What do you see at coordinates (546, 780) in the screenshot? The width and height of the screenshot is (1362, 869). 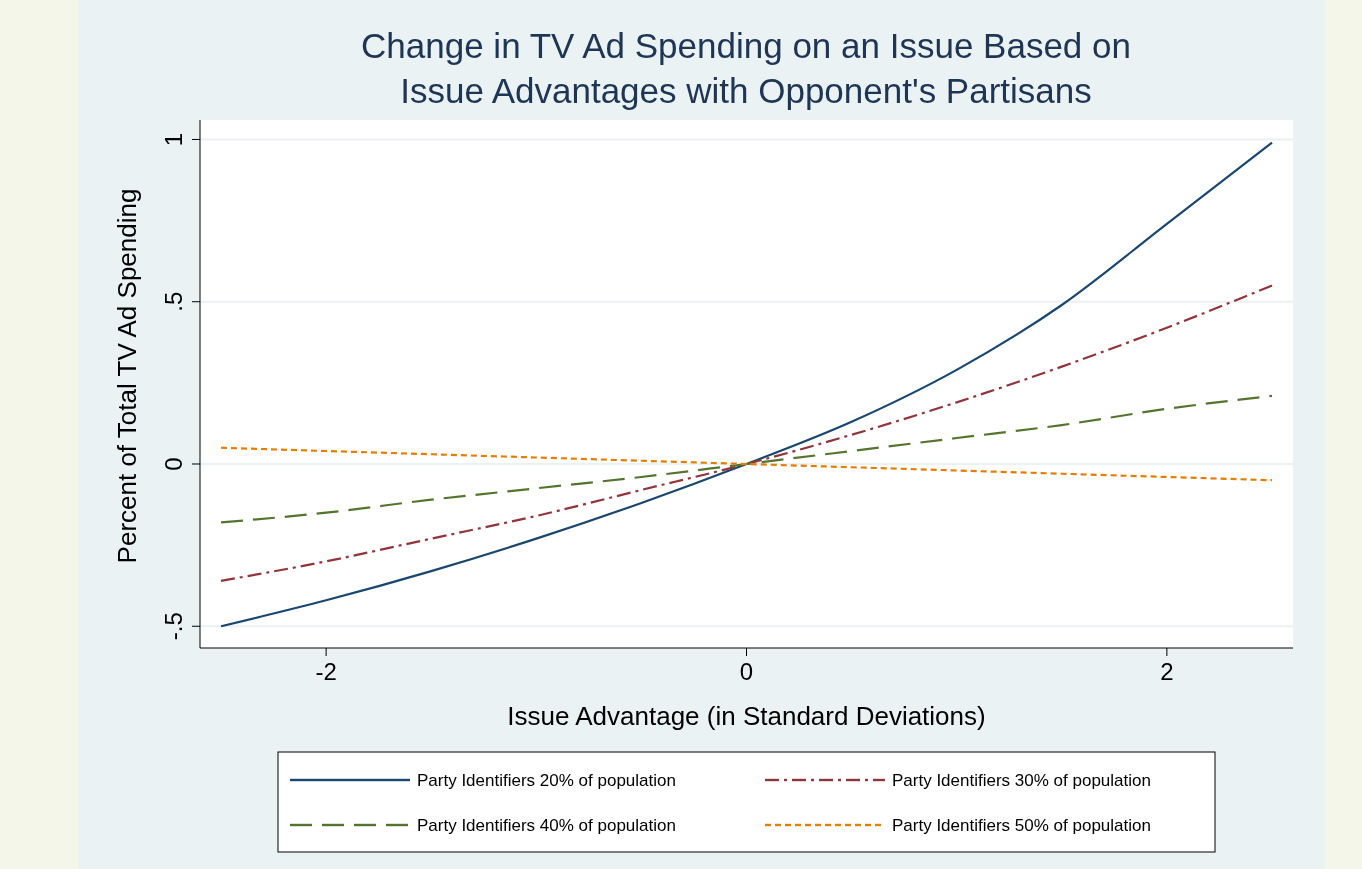 I see `legend-label: Party Identifiers 20% of population` at bounding box center [546, 780].